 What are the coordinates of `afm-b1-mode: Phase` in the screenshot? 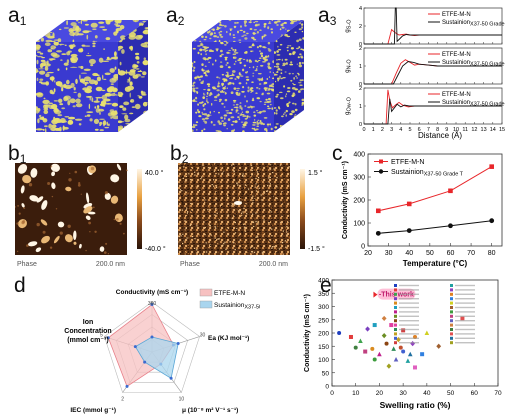 It's located at (27, 264).